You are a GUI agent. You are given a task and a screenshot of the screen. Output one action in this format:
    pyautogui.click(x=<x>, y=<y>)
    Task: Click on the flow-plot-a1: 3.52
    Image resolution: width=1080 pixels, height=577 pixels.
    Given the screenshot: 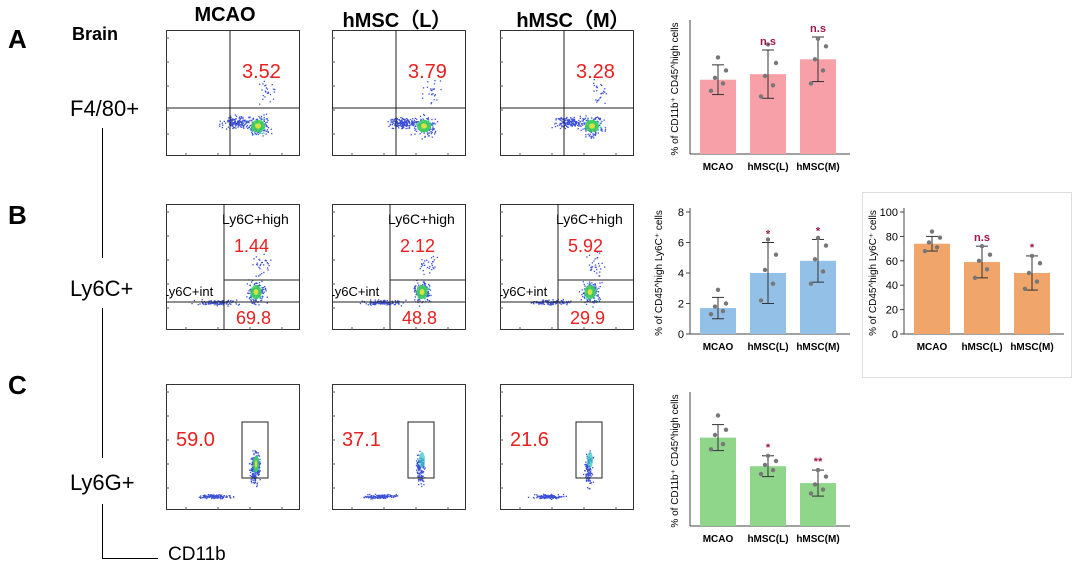 What is the action you would take?
    pyautogui.click(x=233, y=93)
    